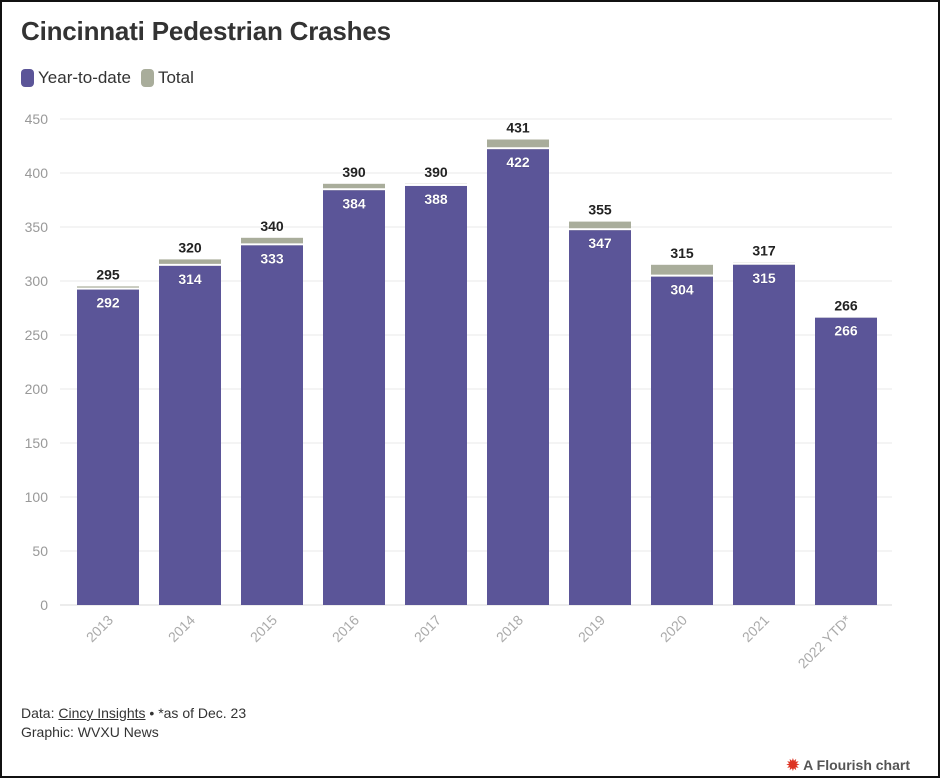  Describe the element at coordinates (37, 443) in the screenshot. I see `y-tick-label: 150` at that location.